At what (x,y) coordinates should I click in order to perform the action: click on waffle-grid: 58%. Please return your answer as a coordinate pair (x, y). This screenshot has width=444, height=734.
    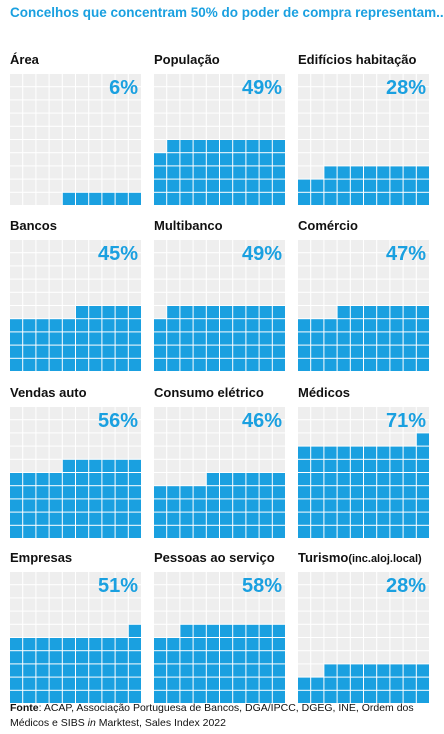
    Looking at the image, I should click on (219, 637).